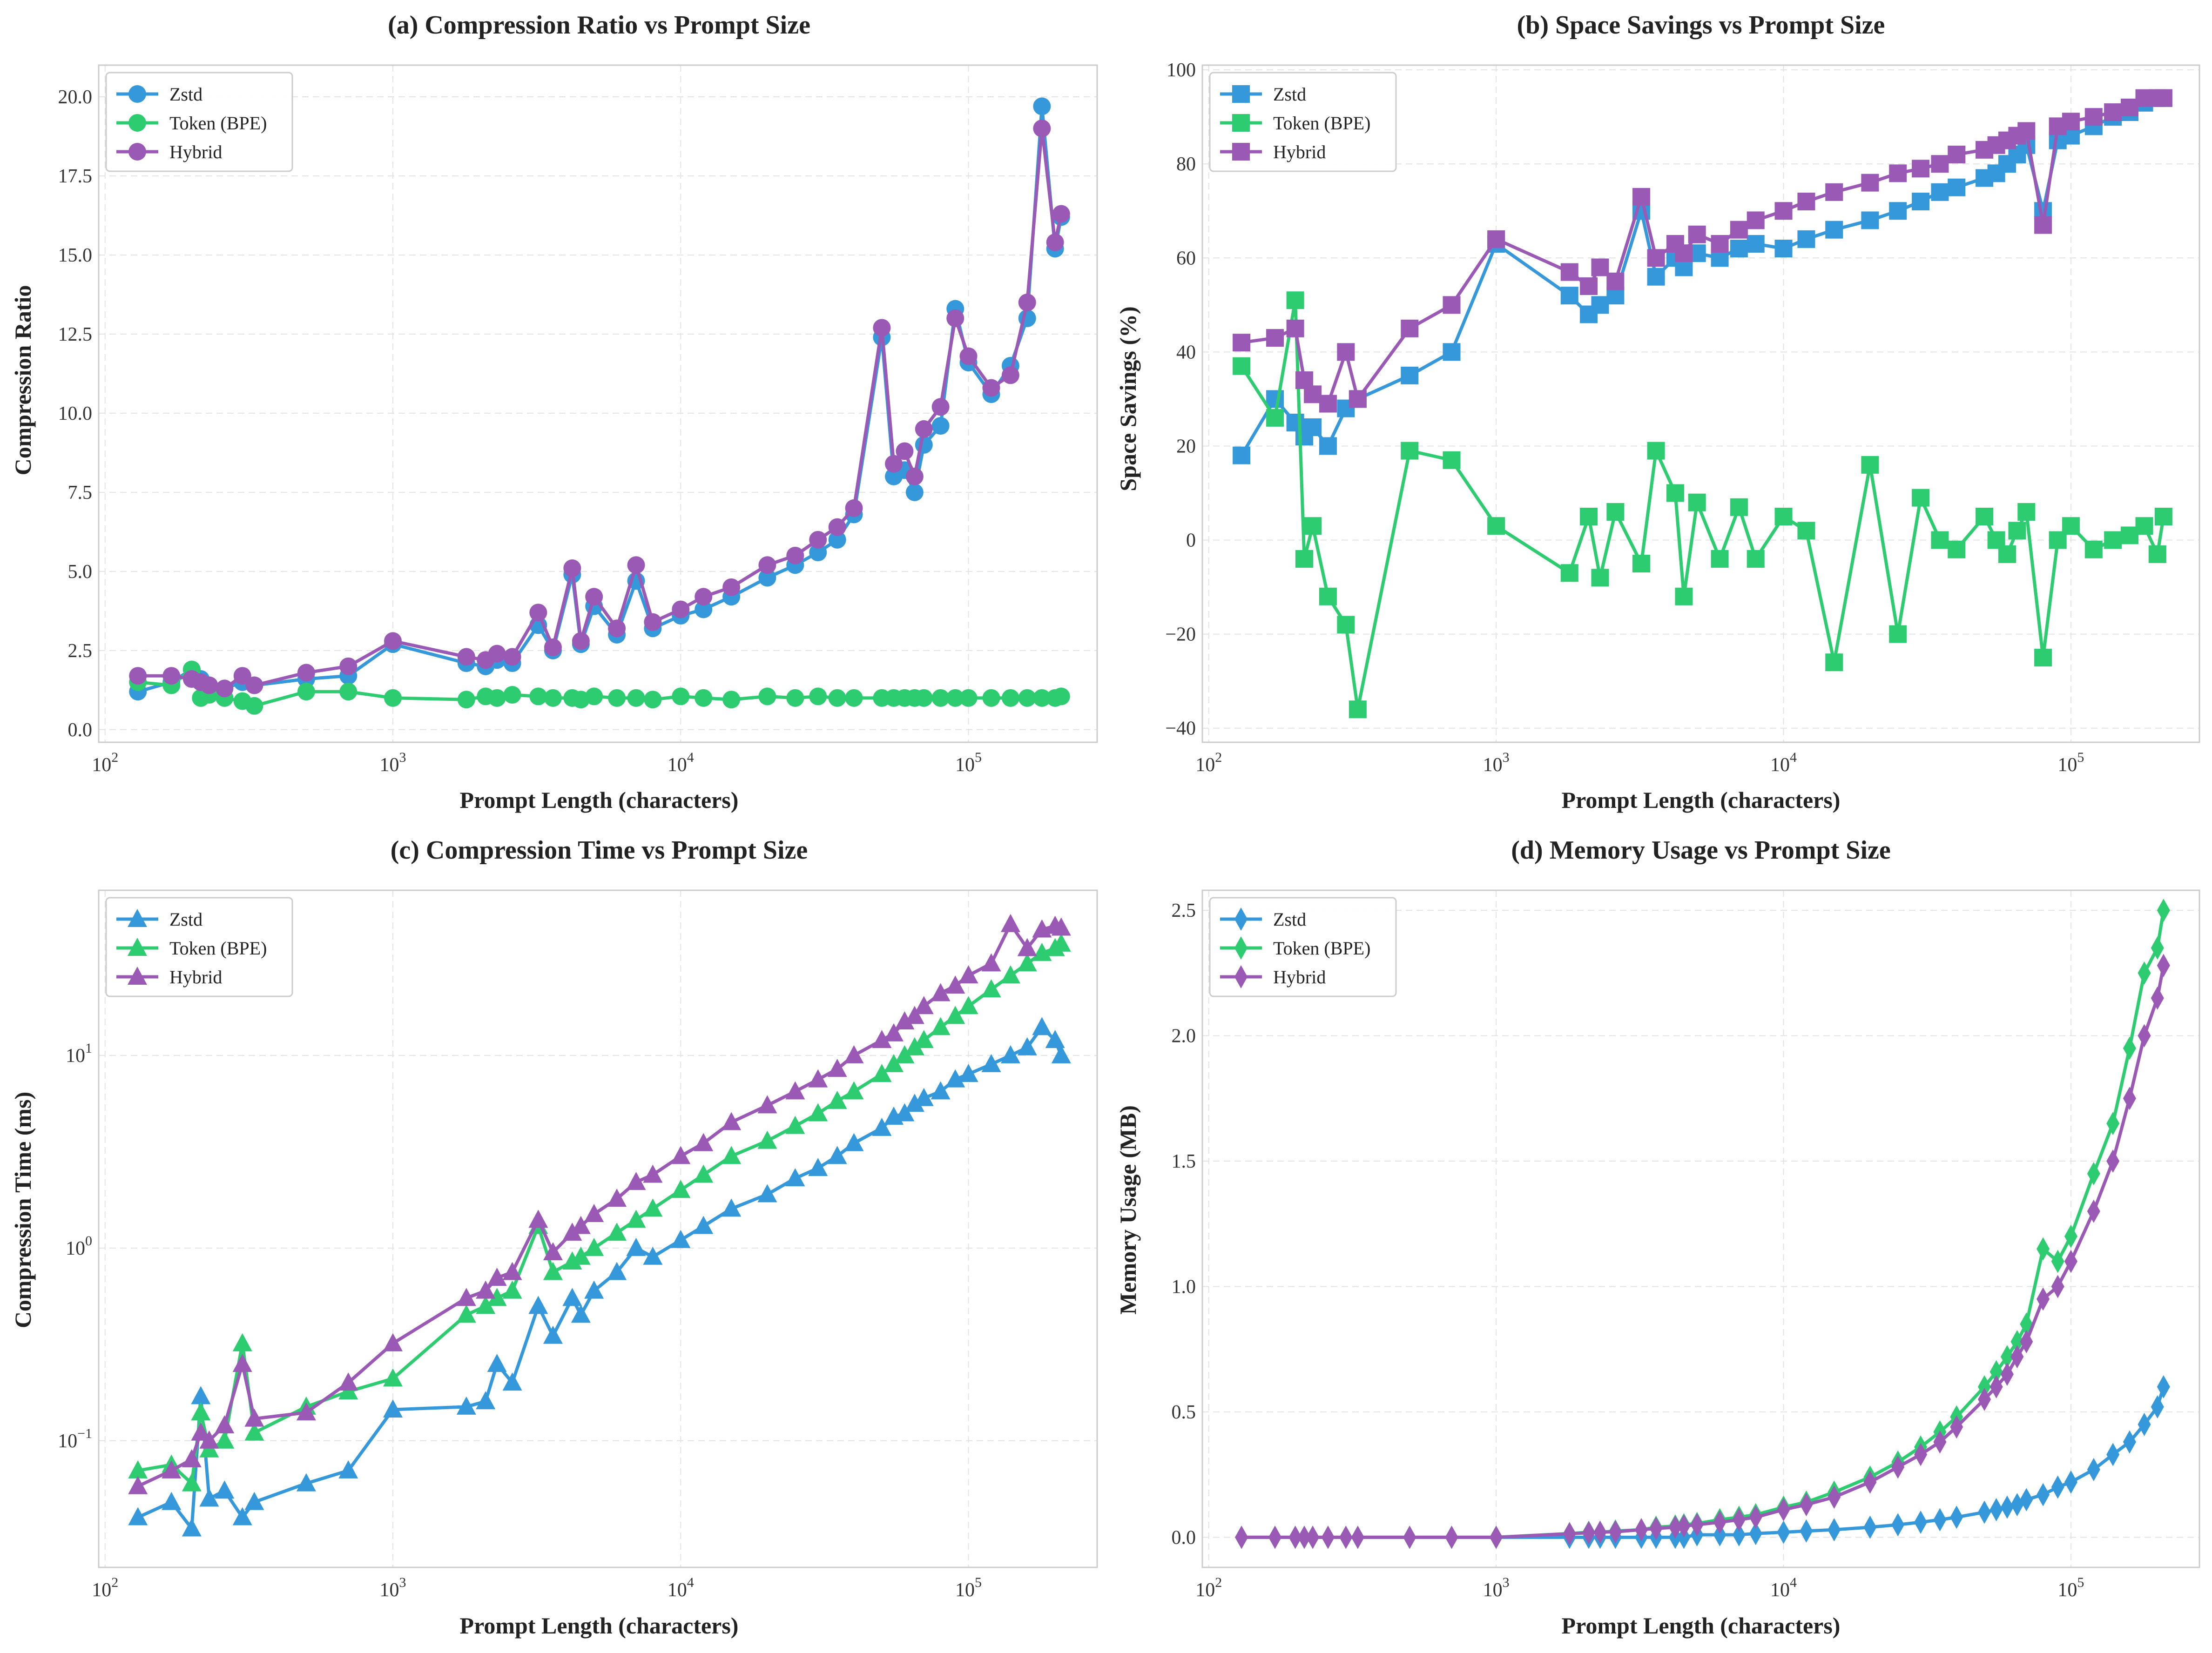 The height and width of the screenshot is (1653, 2212). I want to click on y-tick-label: −40, so click(1180, 728).